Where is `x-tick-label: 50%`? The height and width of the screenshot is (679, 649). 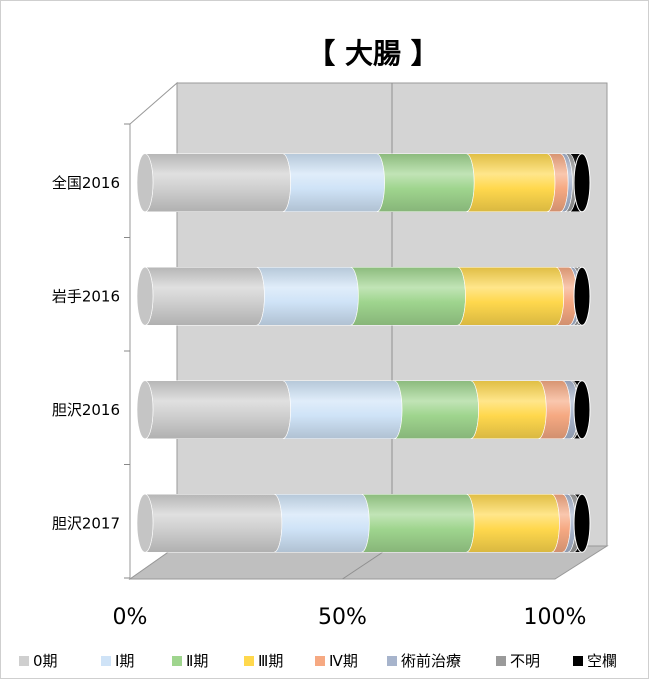
x-tick-label: 50% is located at coordinates (342, 617).